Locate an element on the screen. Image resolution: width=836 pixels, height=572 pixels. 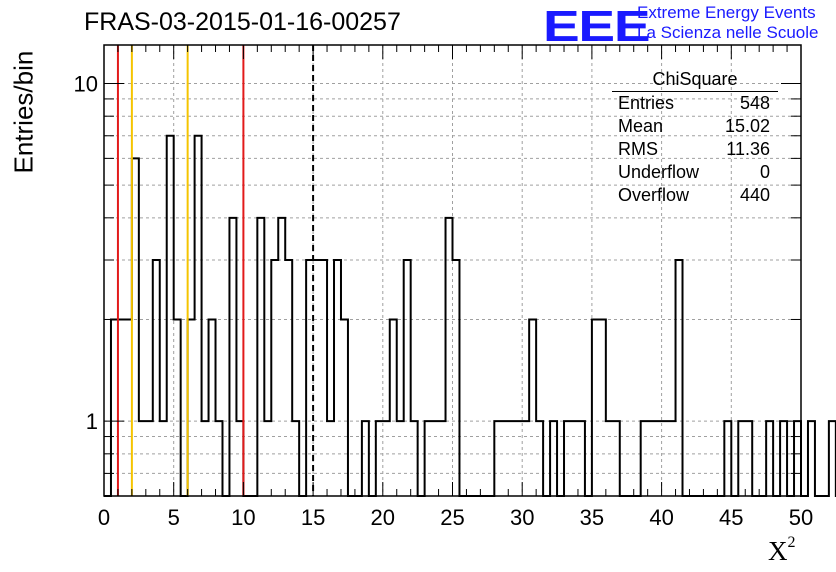
x-tick-label: 25 is located at coordinates (452, 517).